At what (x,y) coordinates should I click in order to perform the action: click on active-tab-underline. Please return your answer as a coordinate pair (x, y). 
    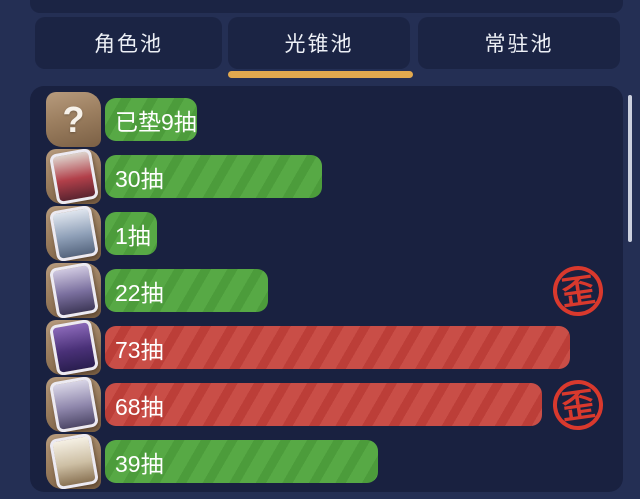
    Looking at the image, I should click on (320, 74).